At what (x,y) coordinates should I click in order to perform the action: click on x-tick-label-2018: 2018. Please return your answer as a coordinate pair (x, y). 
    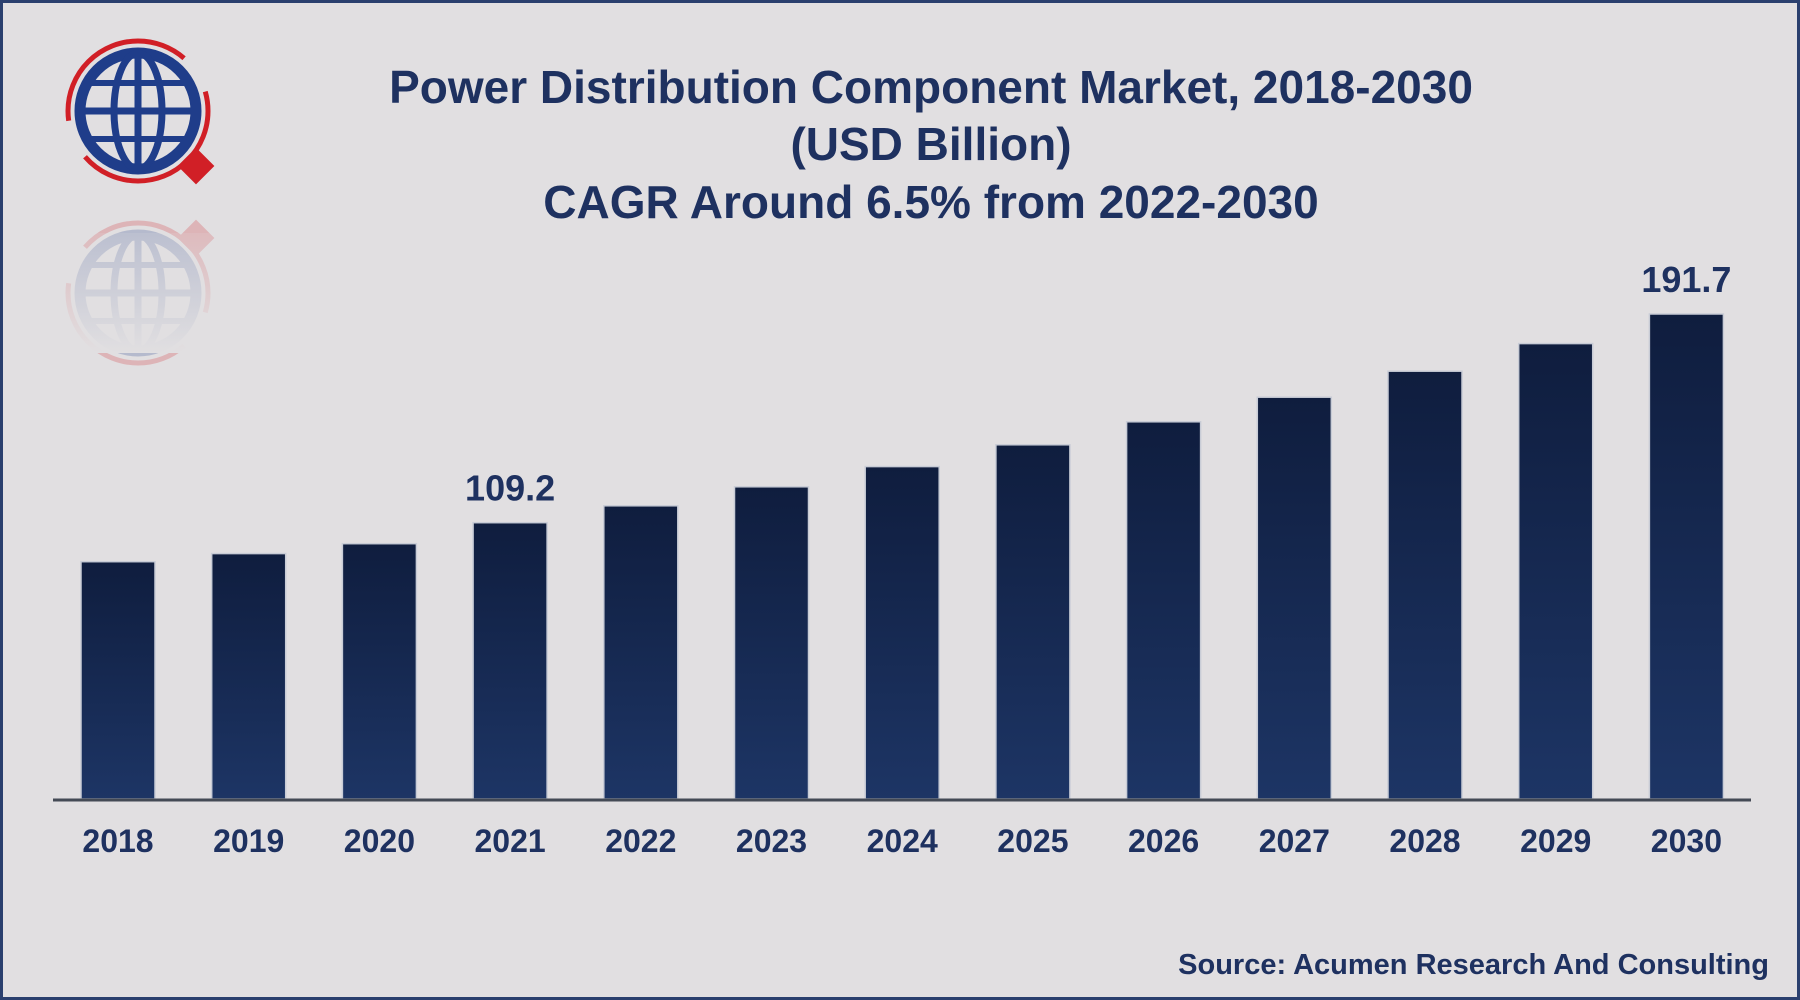
    Looking at the image, I should click on (117, 841).